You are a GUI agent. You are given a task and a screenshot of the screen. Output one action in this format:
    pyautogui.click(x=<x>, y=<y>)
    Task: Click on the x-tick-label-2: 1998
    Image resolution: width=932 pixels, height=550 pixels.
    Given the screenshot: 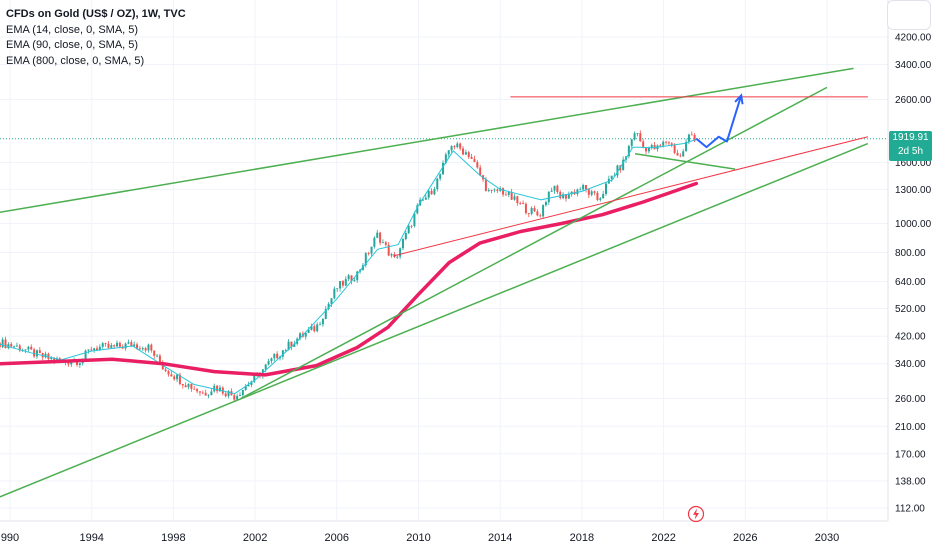 What is the action you would take?
    pyautogui.click(x=173, y=538)
    